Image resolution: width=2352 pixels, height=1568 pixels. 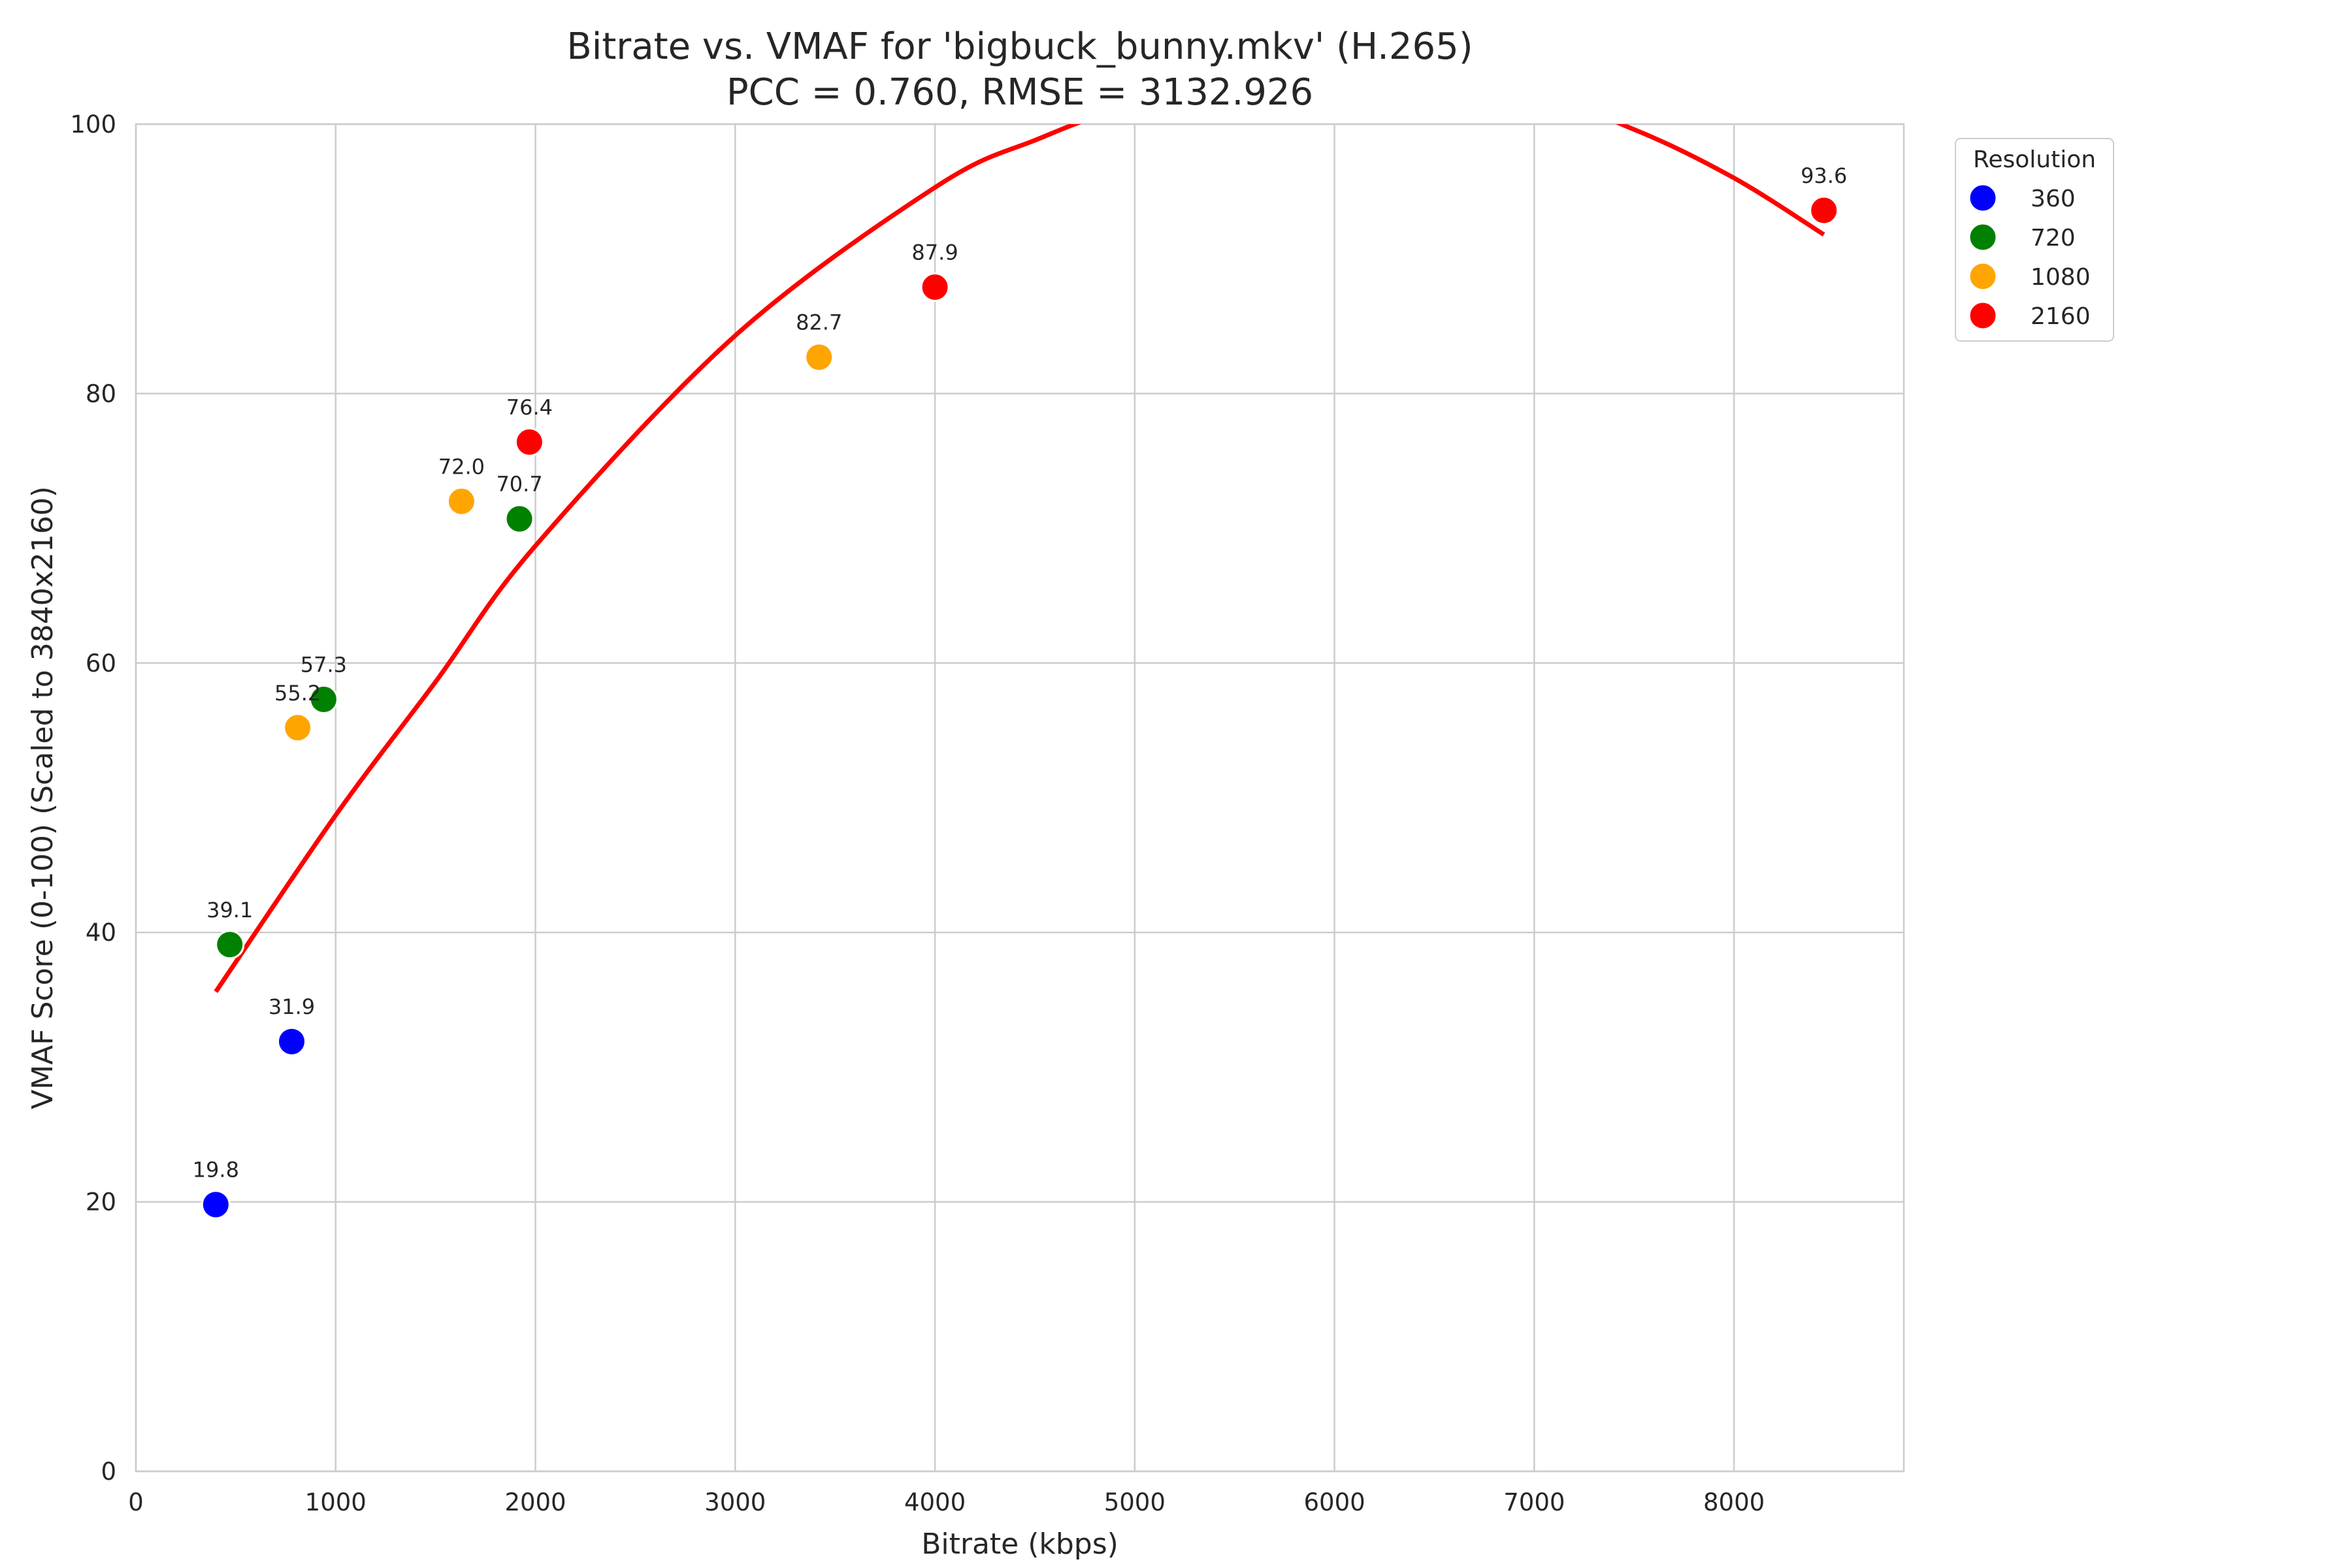 What do you see at coordinates (216, 1170) in the screenshot?
I see `data-label: 19.8` at bounding box center [216, 1170].